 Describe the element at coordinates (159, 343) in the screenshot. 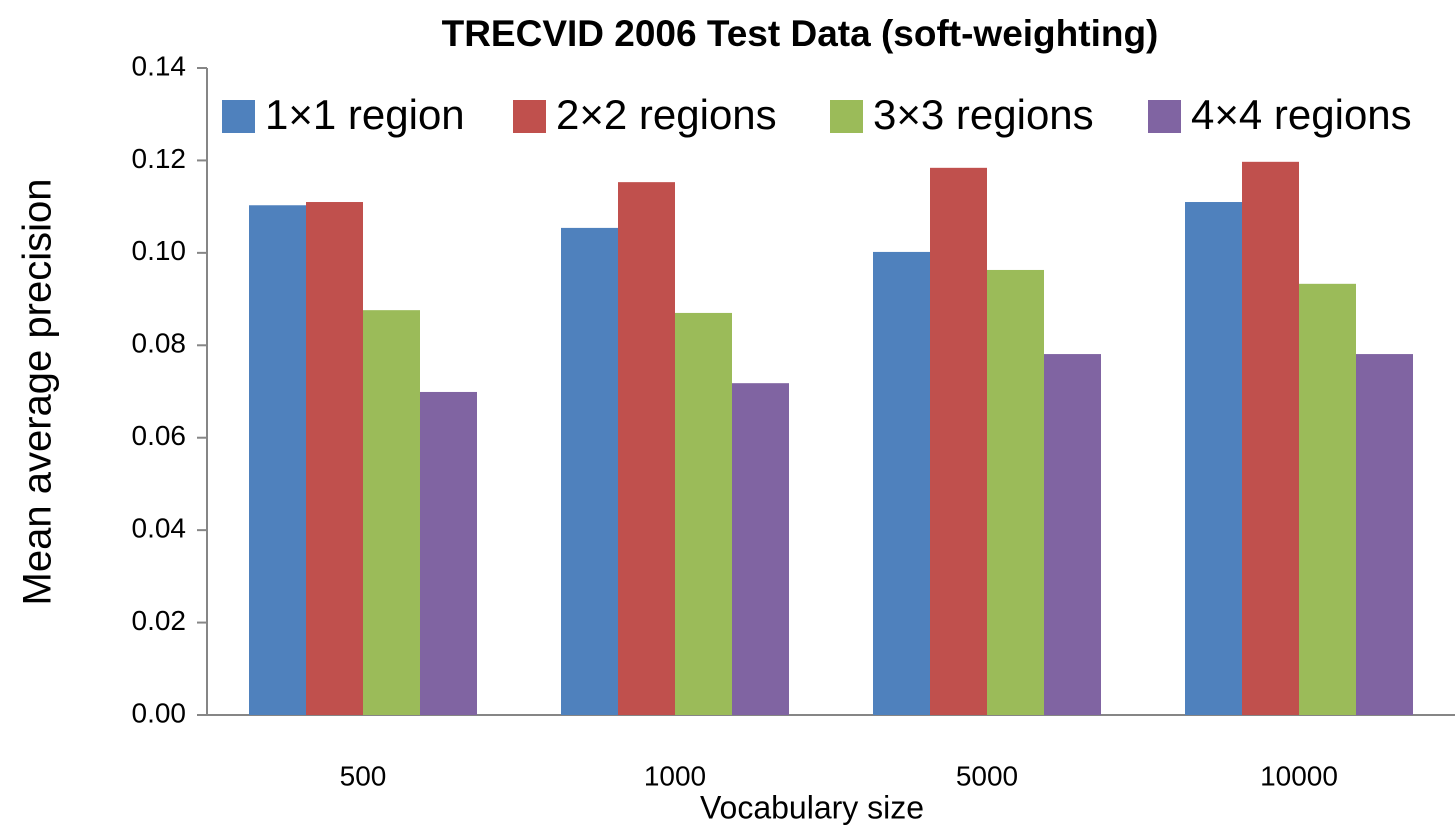

I see `y-tick-label: 0.08` at that location.